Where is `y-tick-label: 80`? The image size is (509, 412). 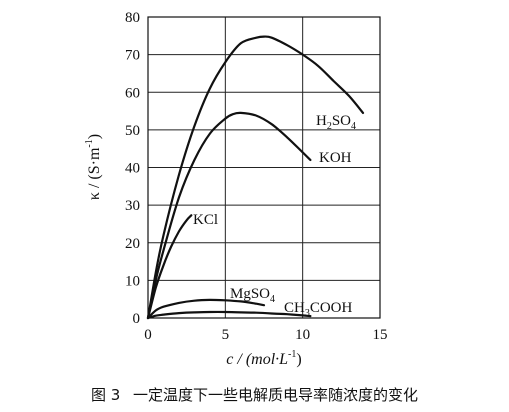 y-tick-label: 80 is located at coordinates (132, 18).